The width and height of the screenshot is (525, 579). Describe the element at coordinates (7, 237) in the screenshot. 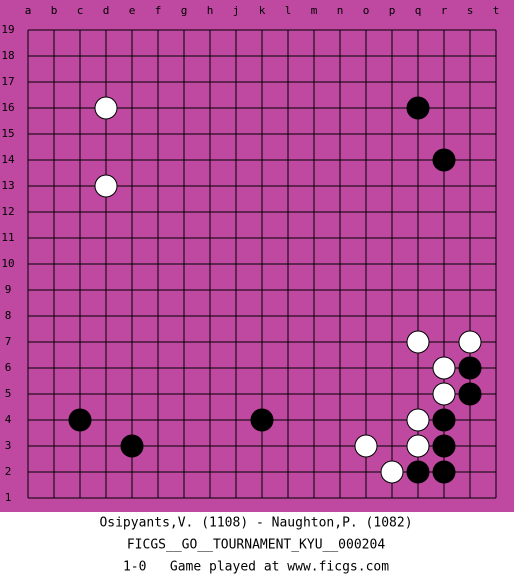

I see `row-label: 11` at that location.